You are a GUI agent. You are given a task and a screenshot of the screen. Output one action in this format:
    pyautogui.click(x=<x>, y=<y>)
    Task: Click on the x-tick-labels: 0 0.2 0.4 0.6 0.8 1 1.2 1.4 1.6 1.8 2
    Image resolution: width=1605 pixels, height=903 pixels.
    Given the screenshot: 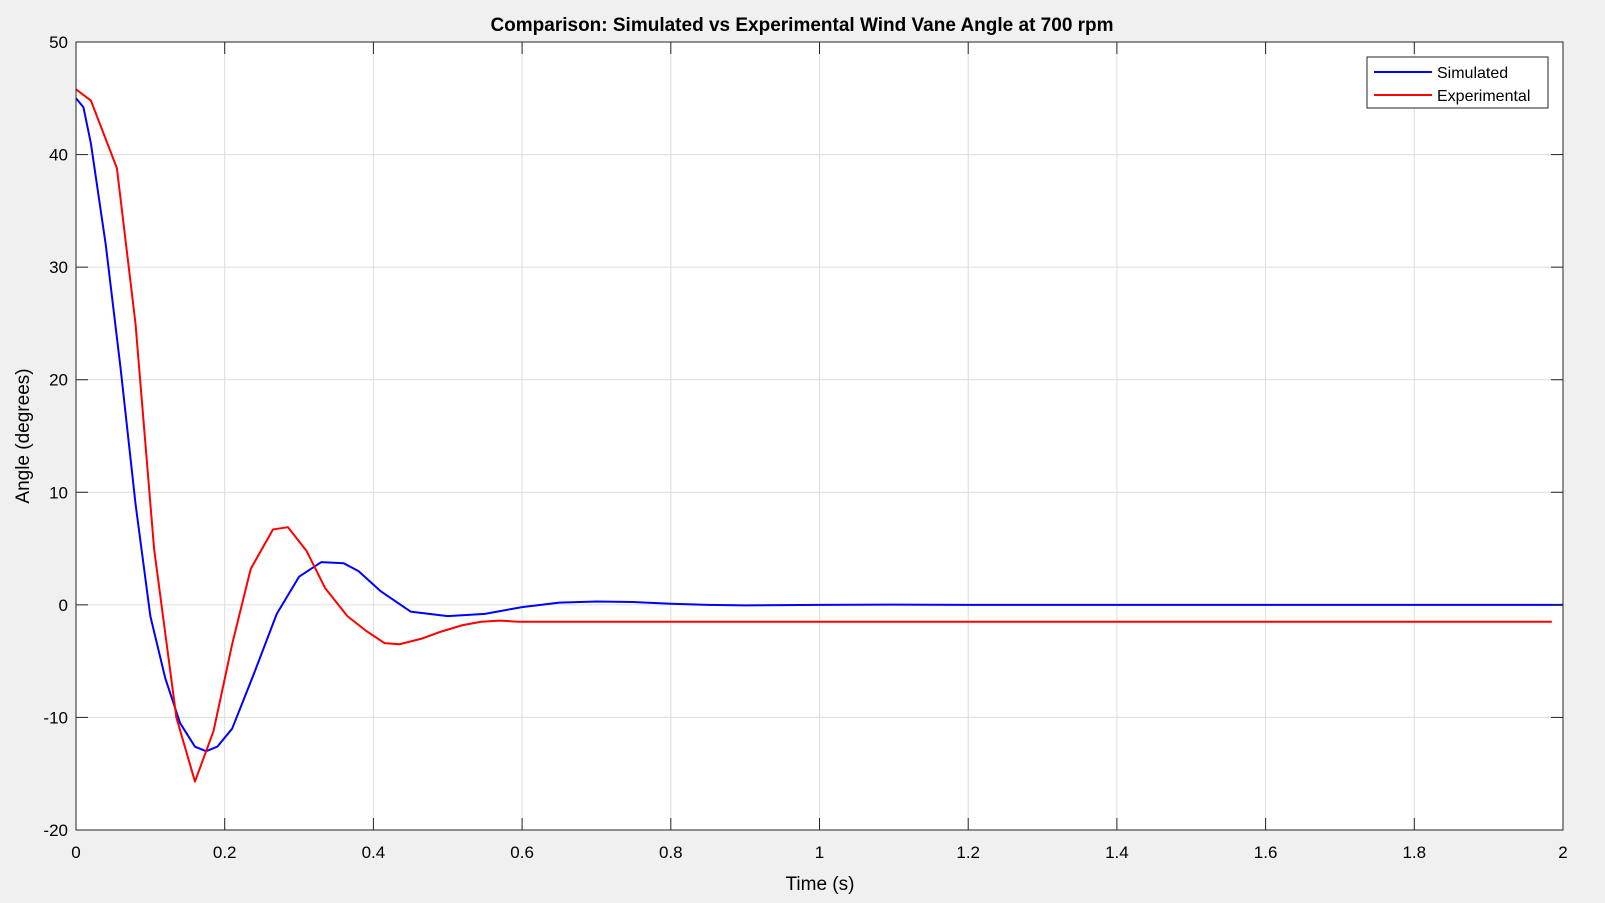 What is the action you would take?
    pyautogui.click(x=819, y=852)
    